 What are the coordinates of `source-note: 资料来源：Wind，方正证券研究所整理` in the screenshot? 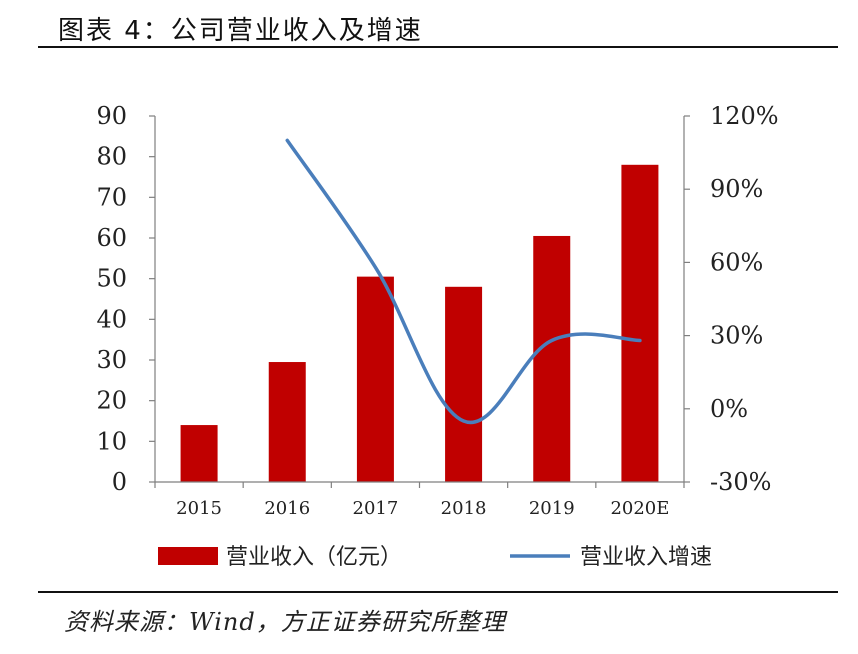 It's located at (285, 622).